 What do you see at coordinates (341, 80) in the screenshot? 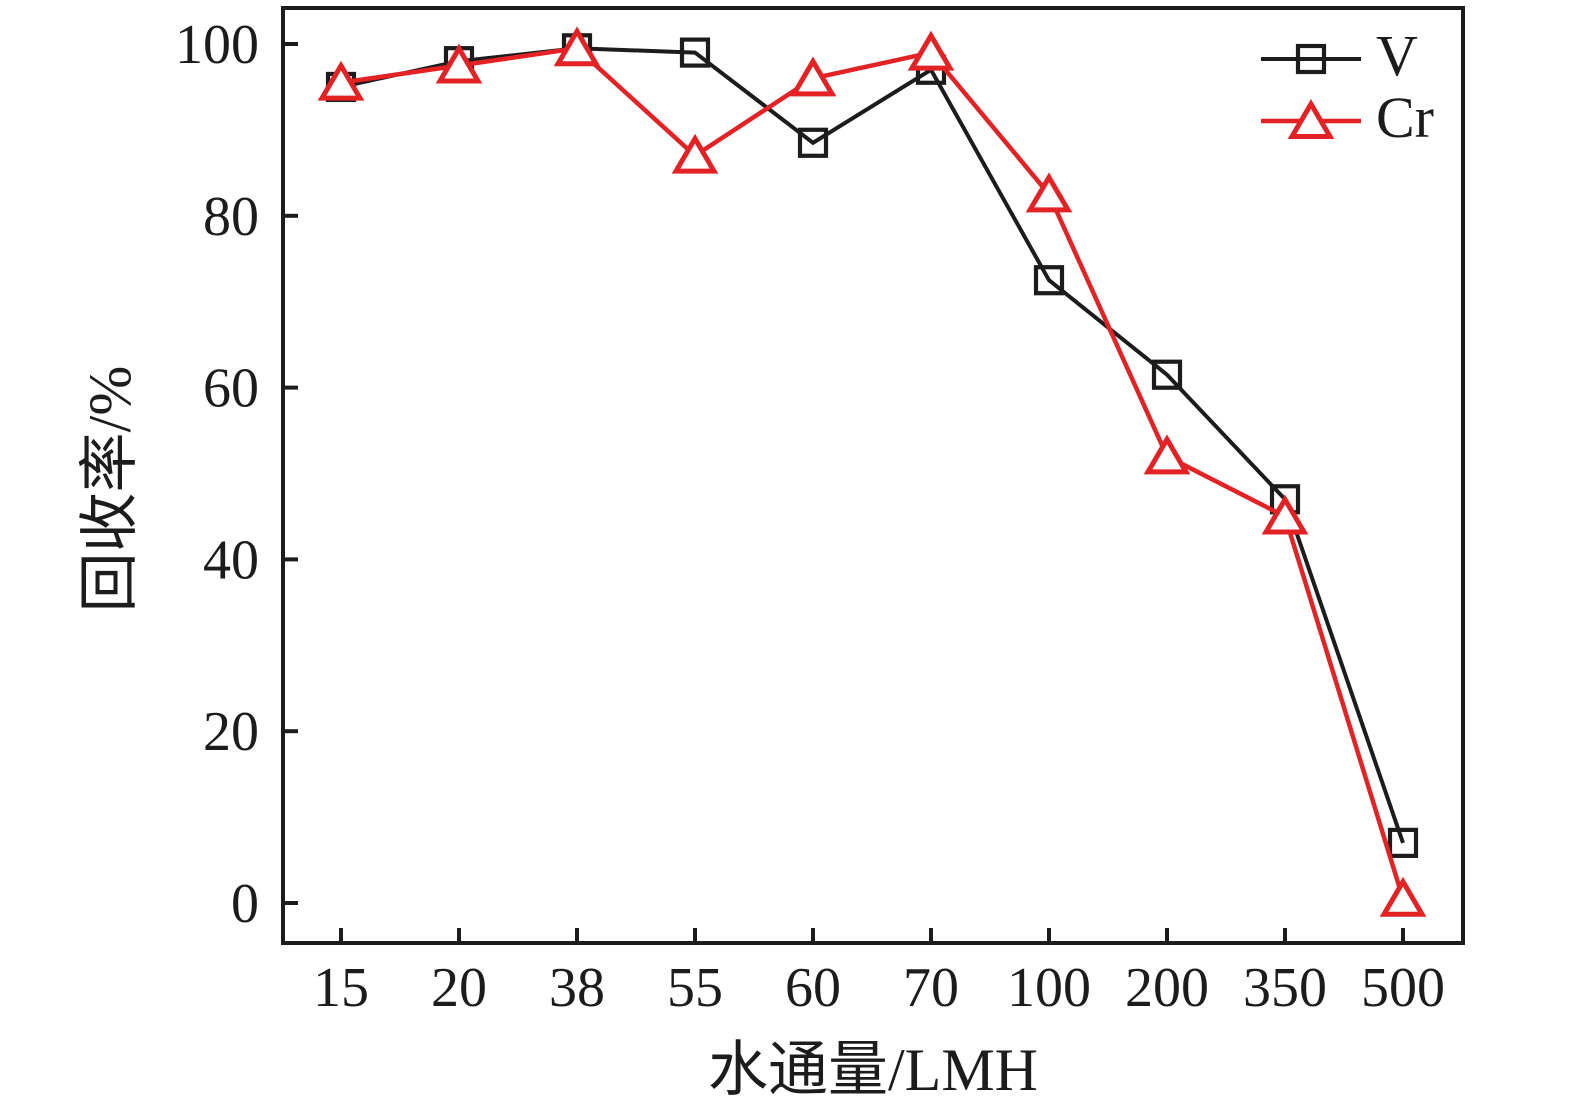
I see `data-point-Cr-15-marker-triangle` at bounding box center [341, 80].